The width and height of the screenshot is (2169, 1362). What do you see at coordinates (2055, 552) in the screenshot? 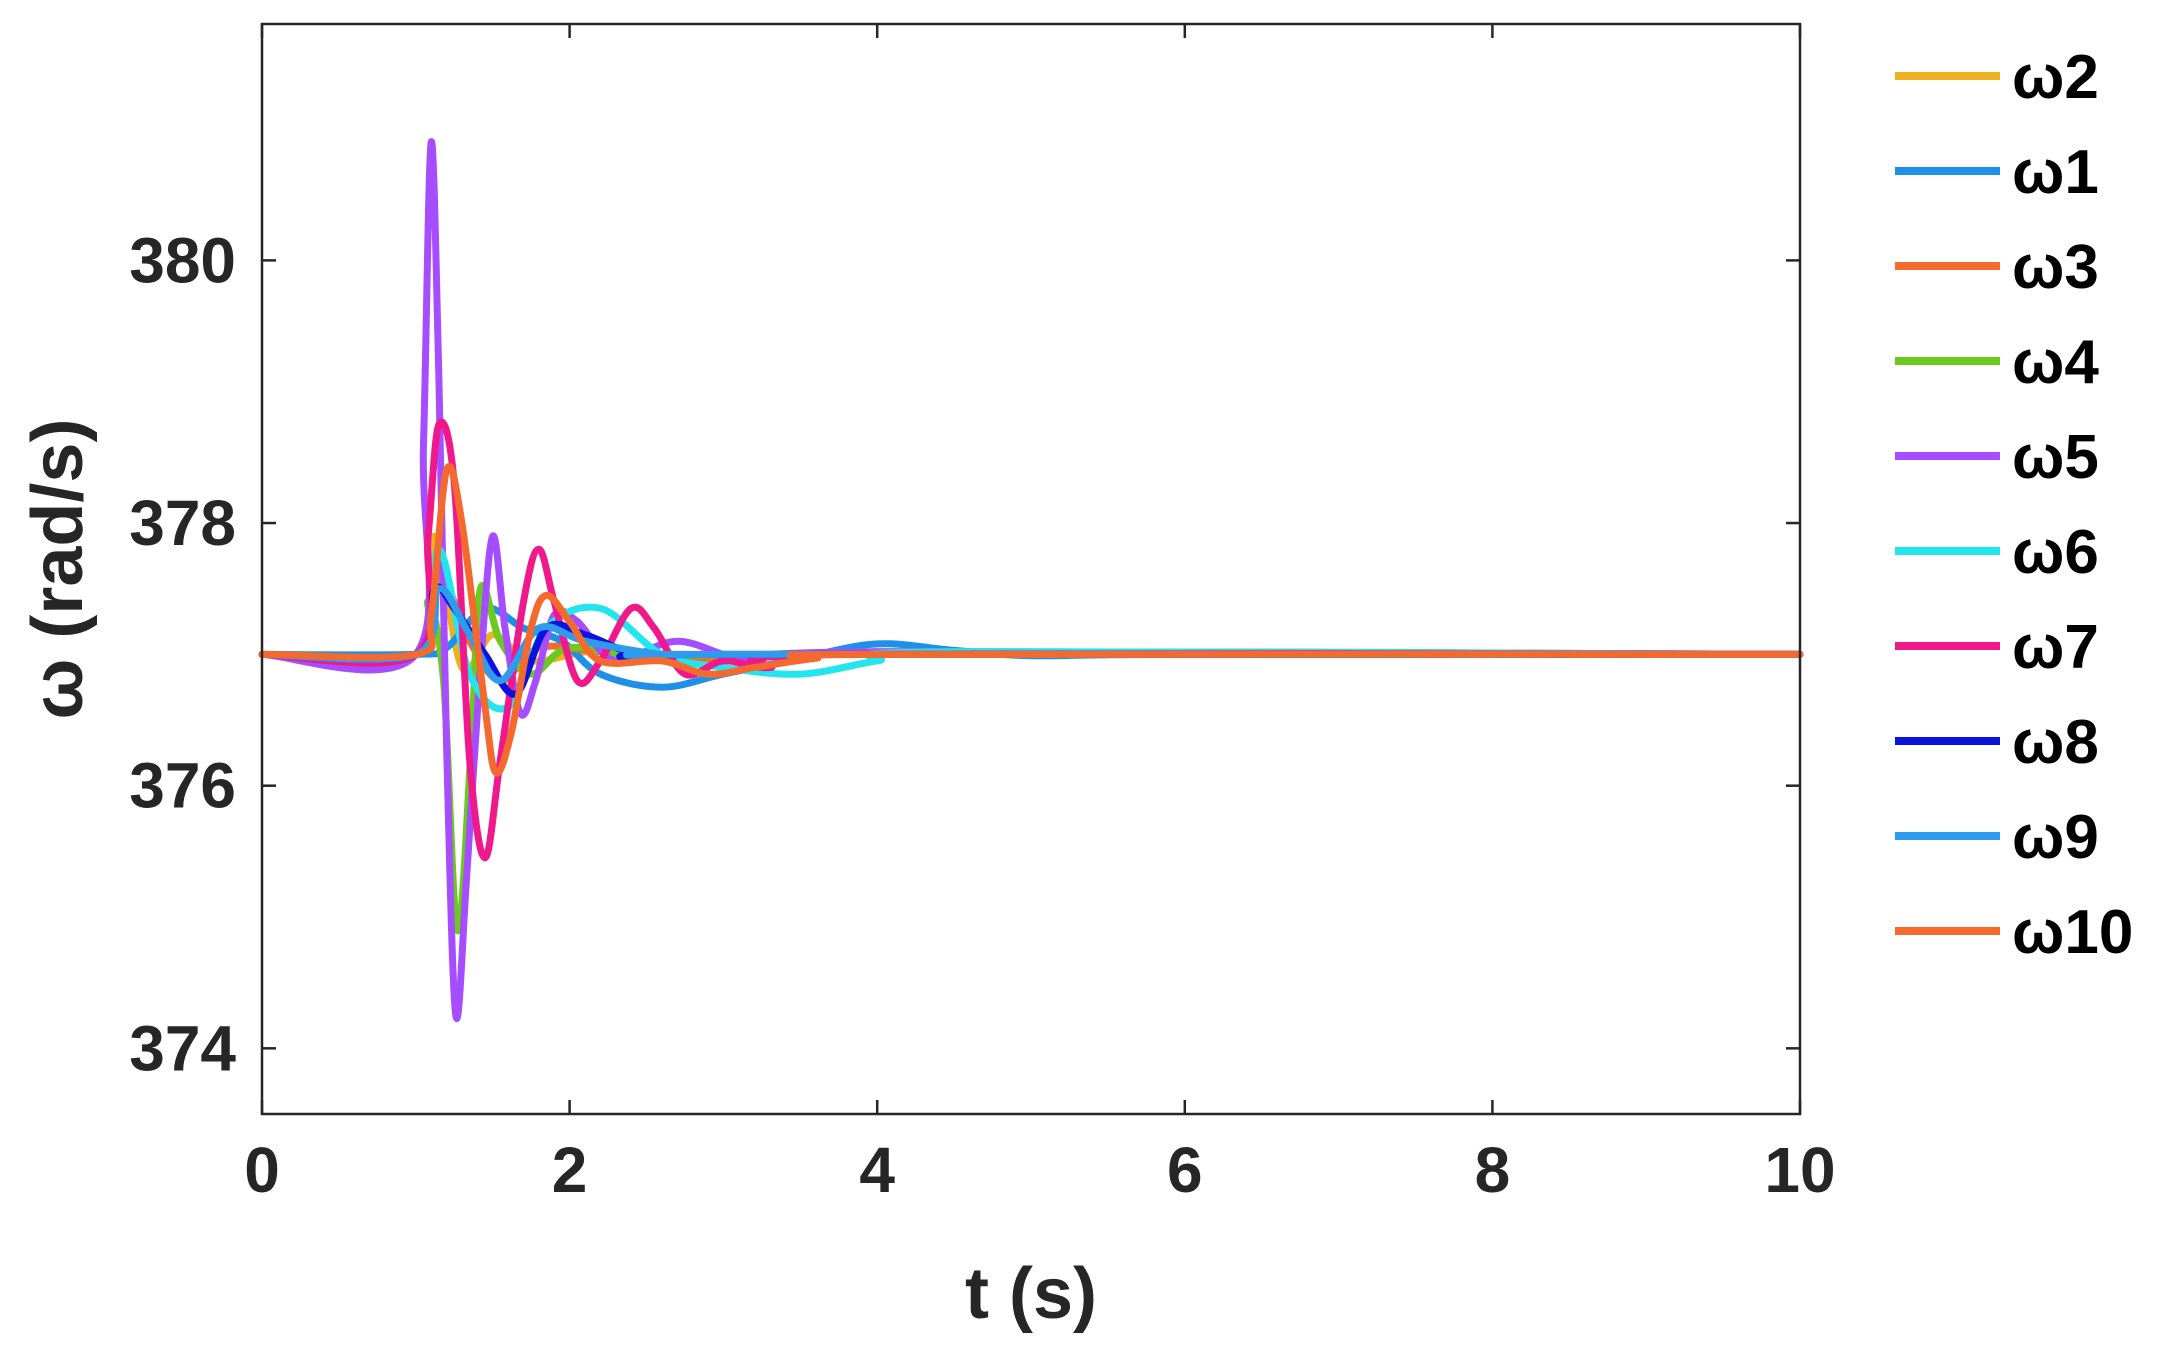
I see `legend-label: ω6` at bounding box center [2055, 552].